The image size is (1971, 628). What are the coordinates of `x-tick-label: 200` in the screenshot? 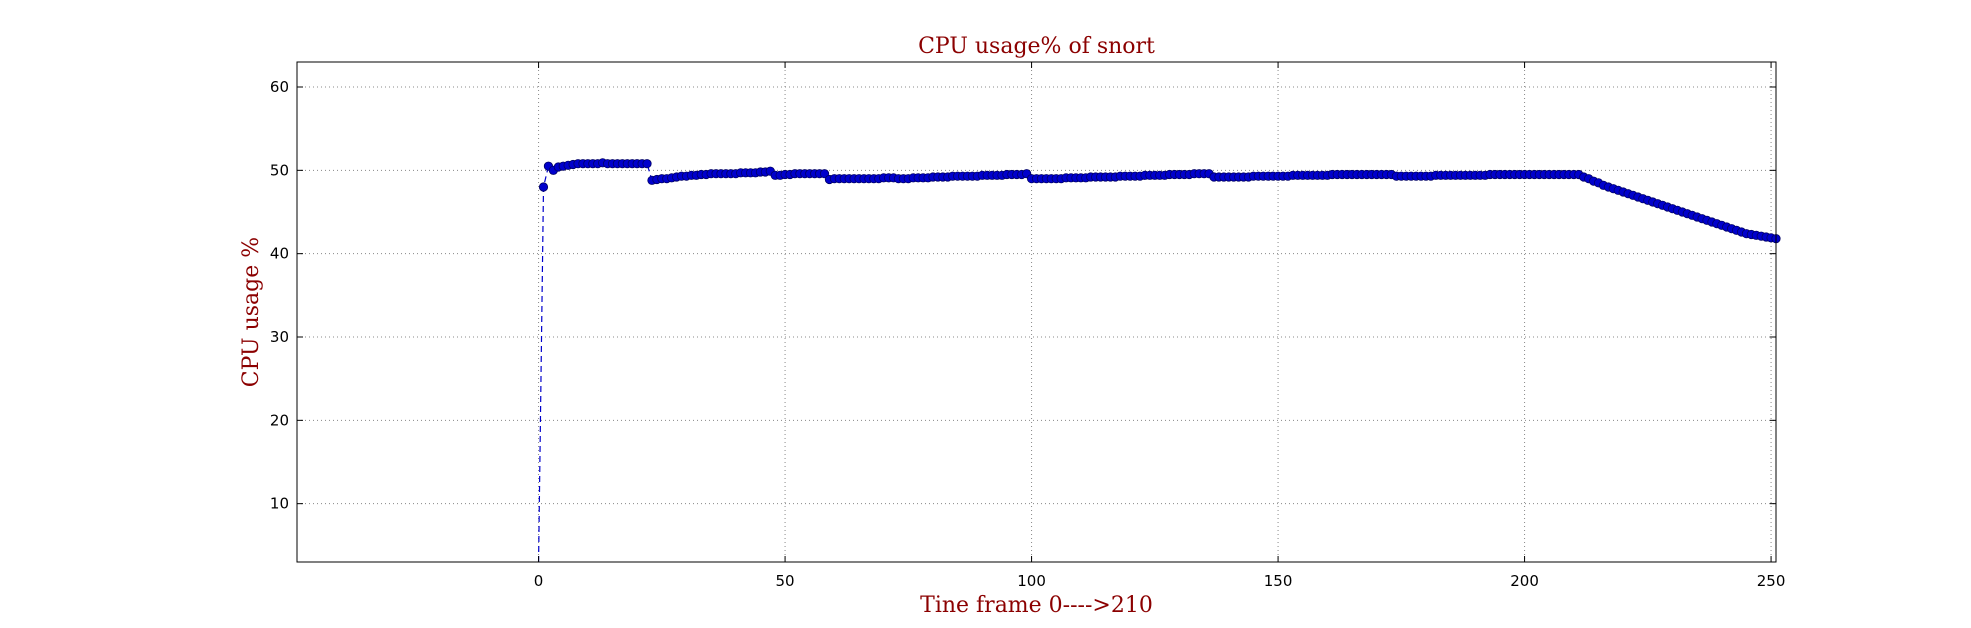 It's located at (1524, 581).